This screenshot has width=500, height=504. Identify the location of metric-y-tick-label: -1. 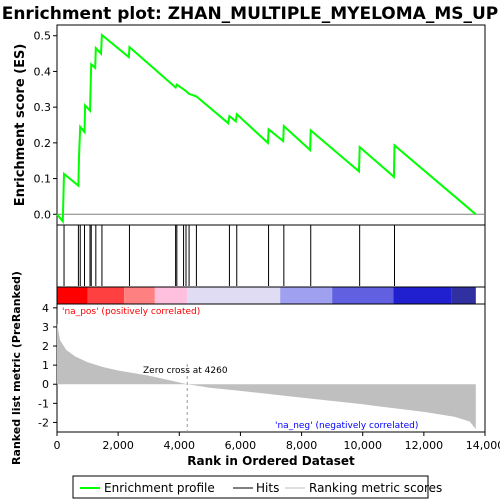
(43, 403).